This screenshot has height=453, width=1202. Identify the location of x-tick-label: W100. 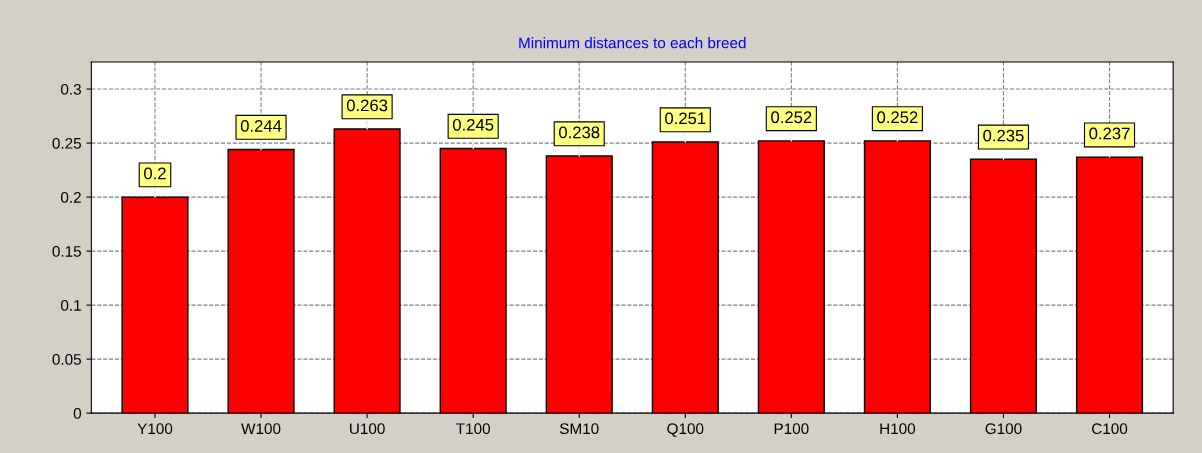
(261, 429).